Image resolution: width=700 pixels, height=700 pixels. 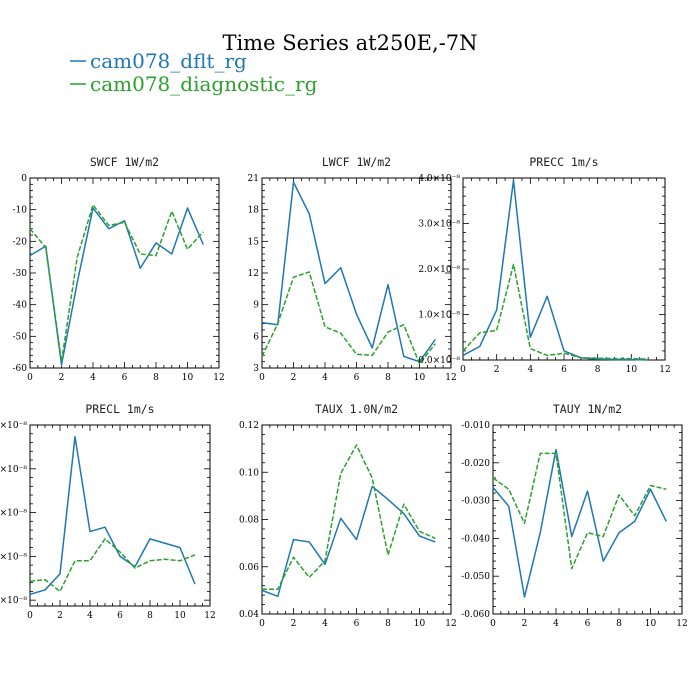 I want to click on panel-title-precc: PRECC 1m/s, so click(x=563, y=162).